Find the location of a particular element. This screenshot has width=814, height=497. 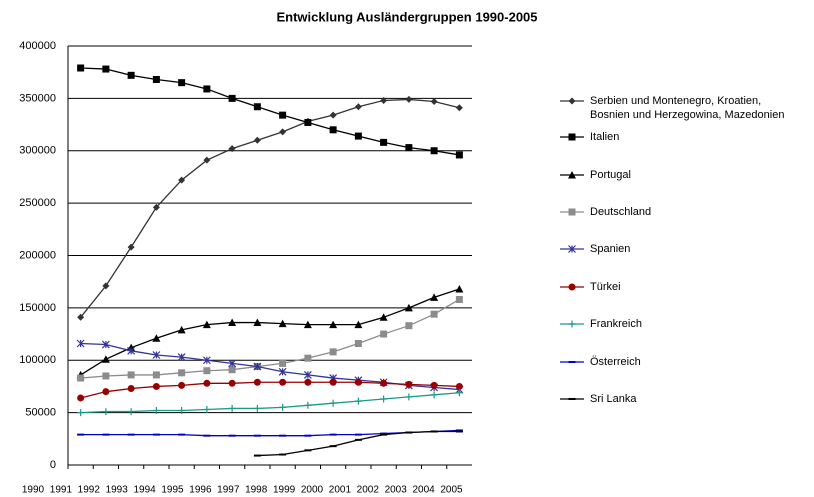

x-tick-label: 1998 is located at coordinates (256, 490).